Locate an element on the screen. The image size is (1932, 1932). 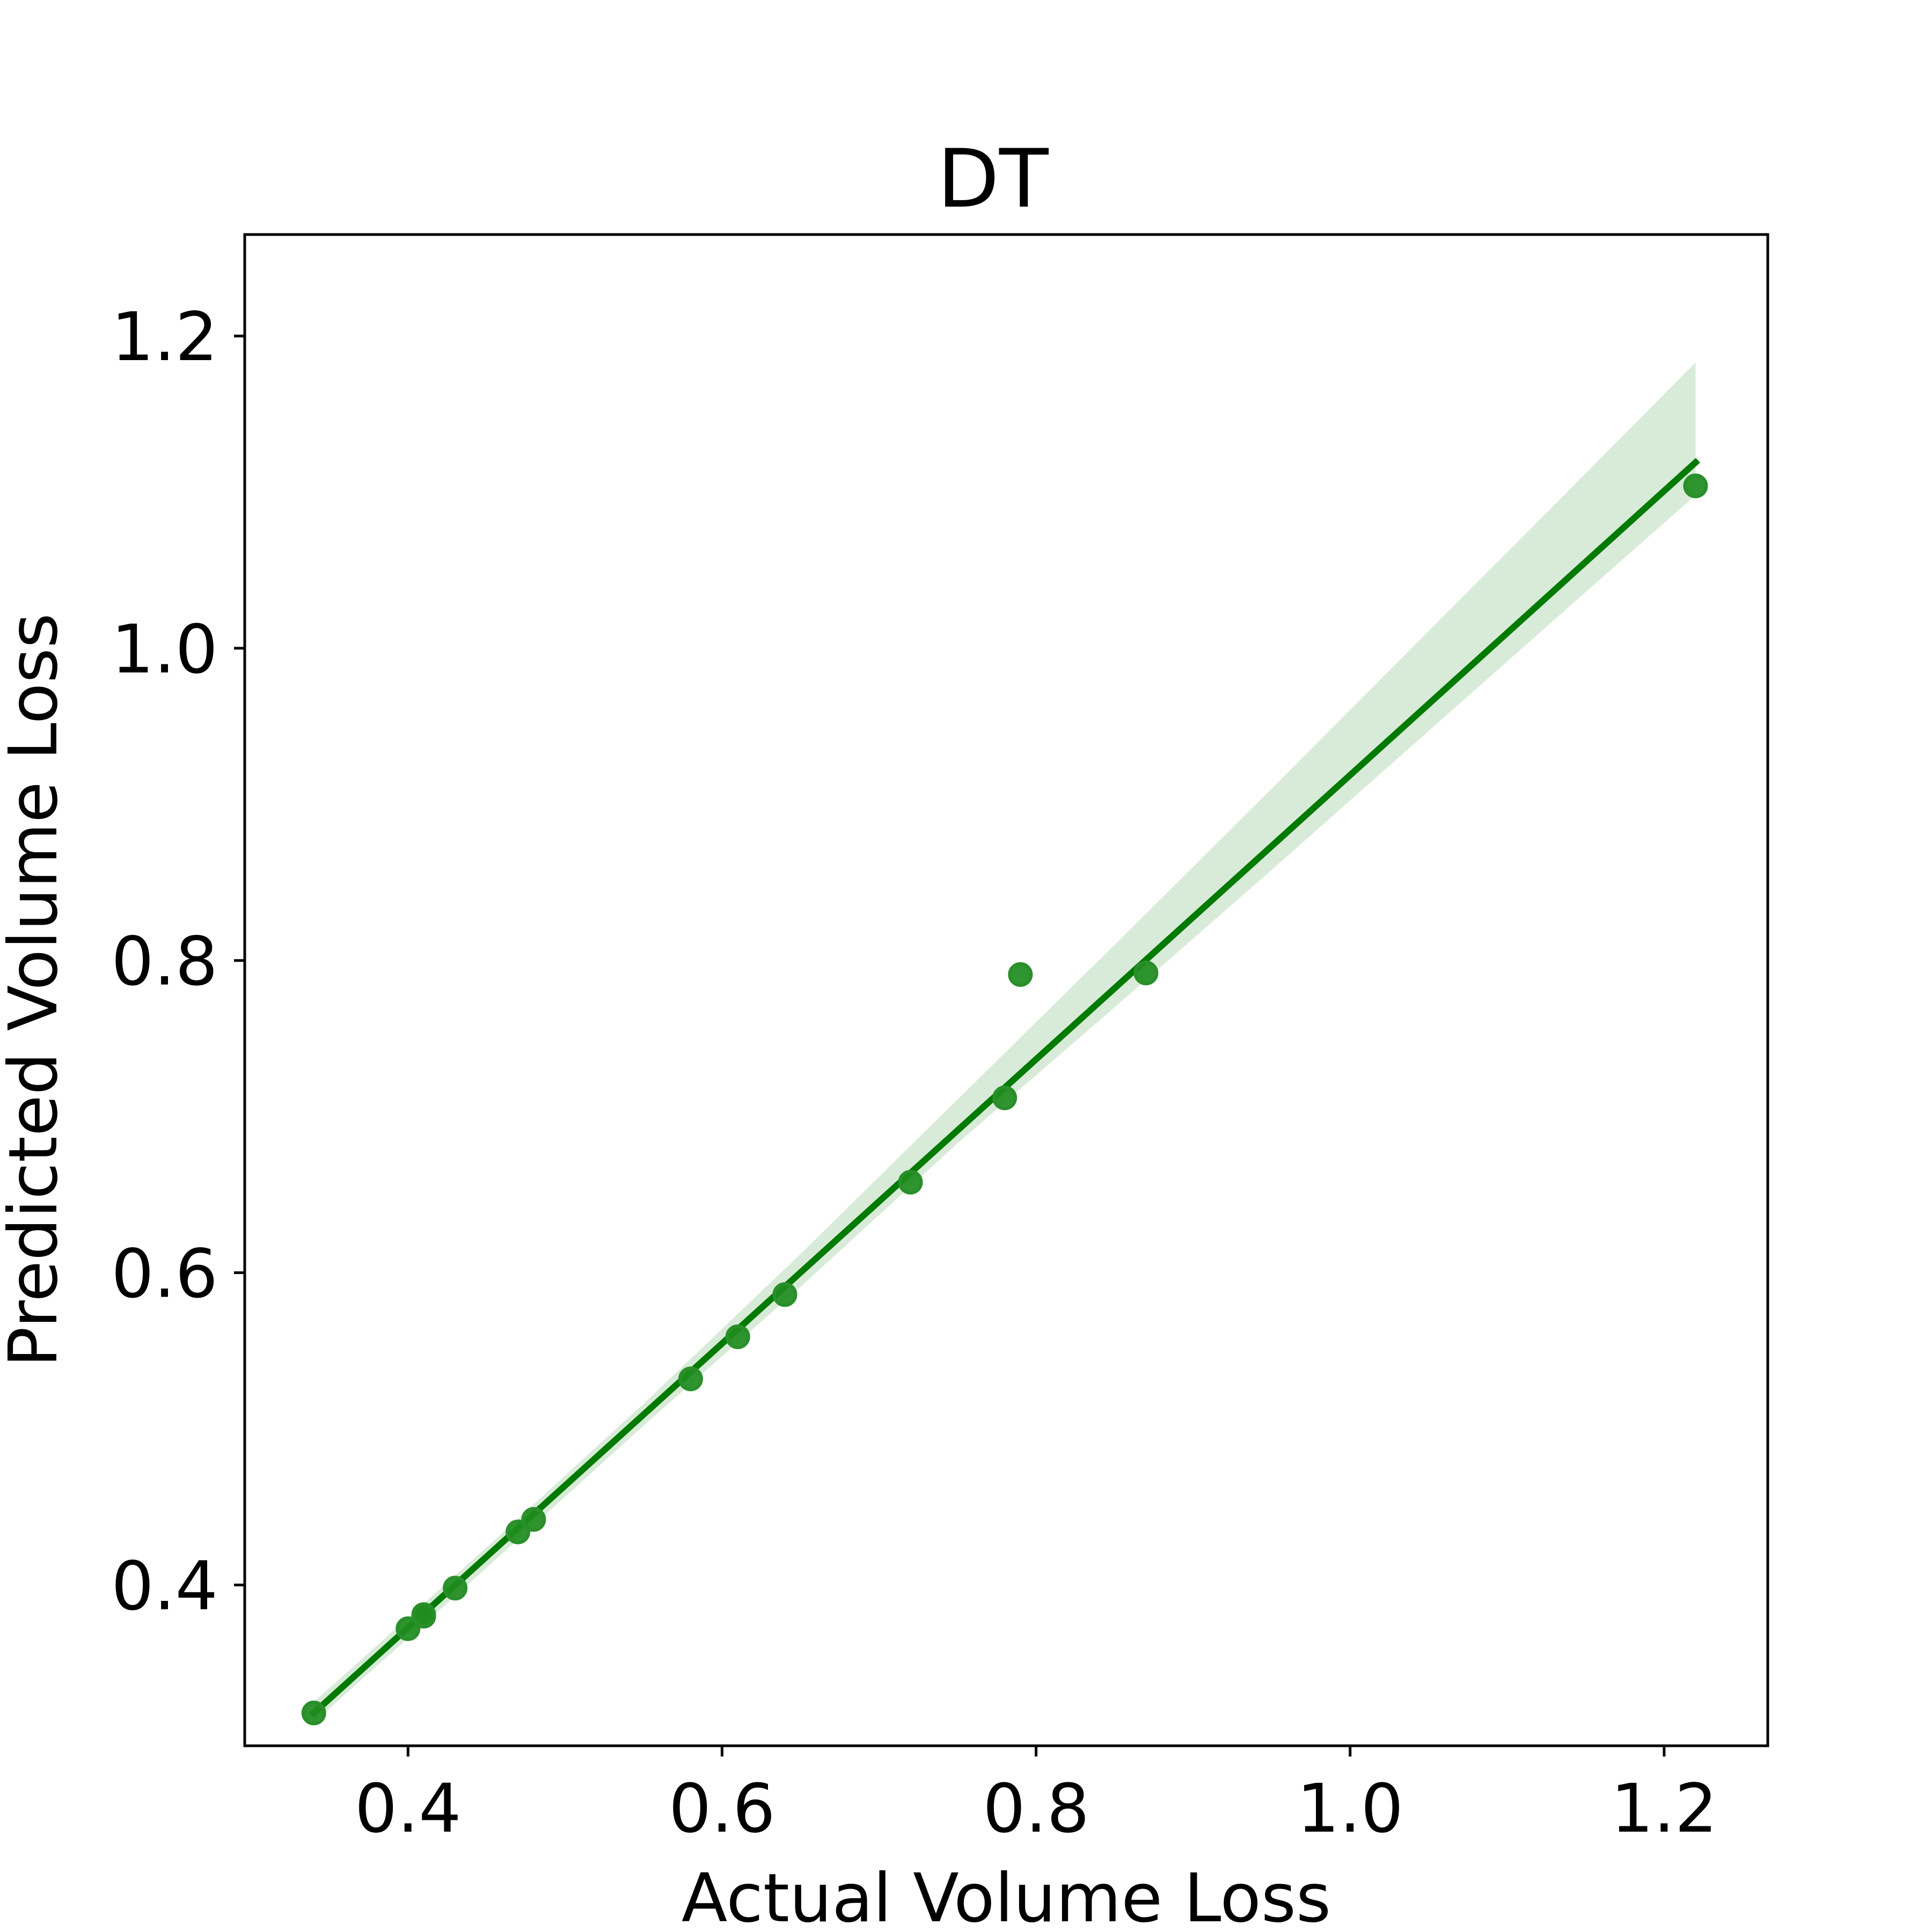
y-tick-label: 1.2 is located at coordinates (164, 337).